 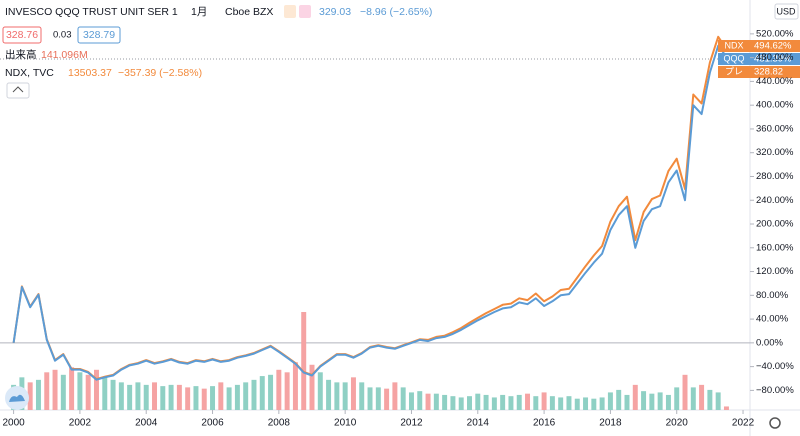 I want to click on y-tick-label: 400.00%, so click(x=775, y=105).